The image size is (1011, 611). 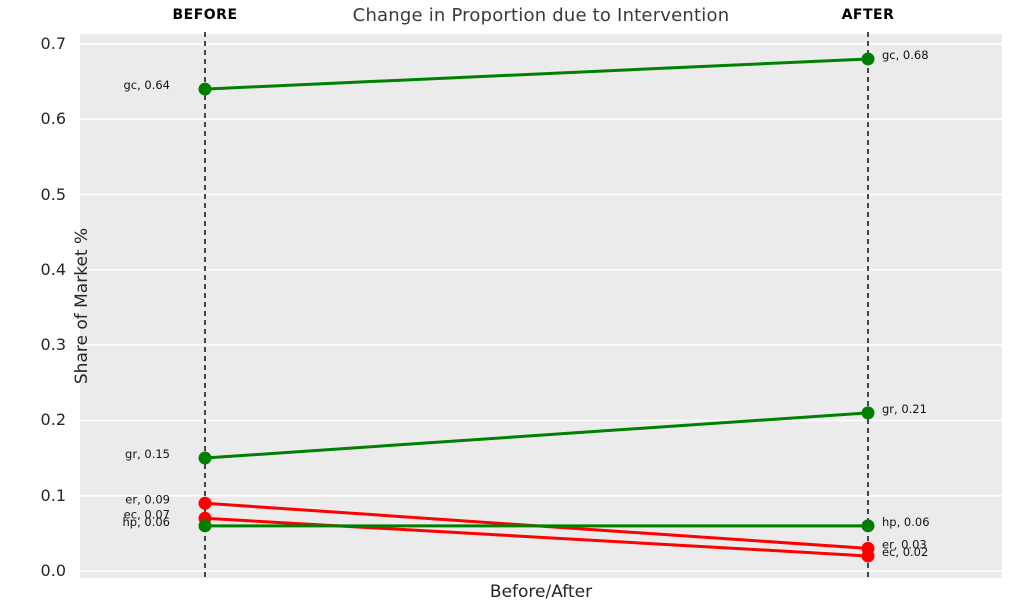 What do you see at coordinates (146, 85) in the screenshot?
I see `point-label-gc-before: gc, 0.64` at bounding box center [146, 85].